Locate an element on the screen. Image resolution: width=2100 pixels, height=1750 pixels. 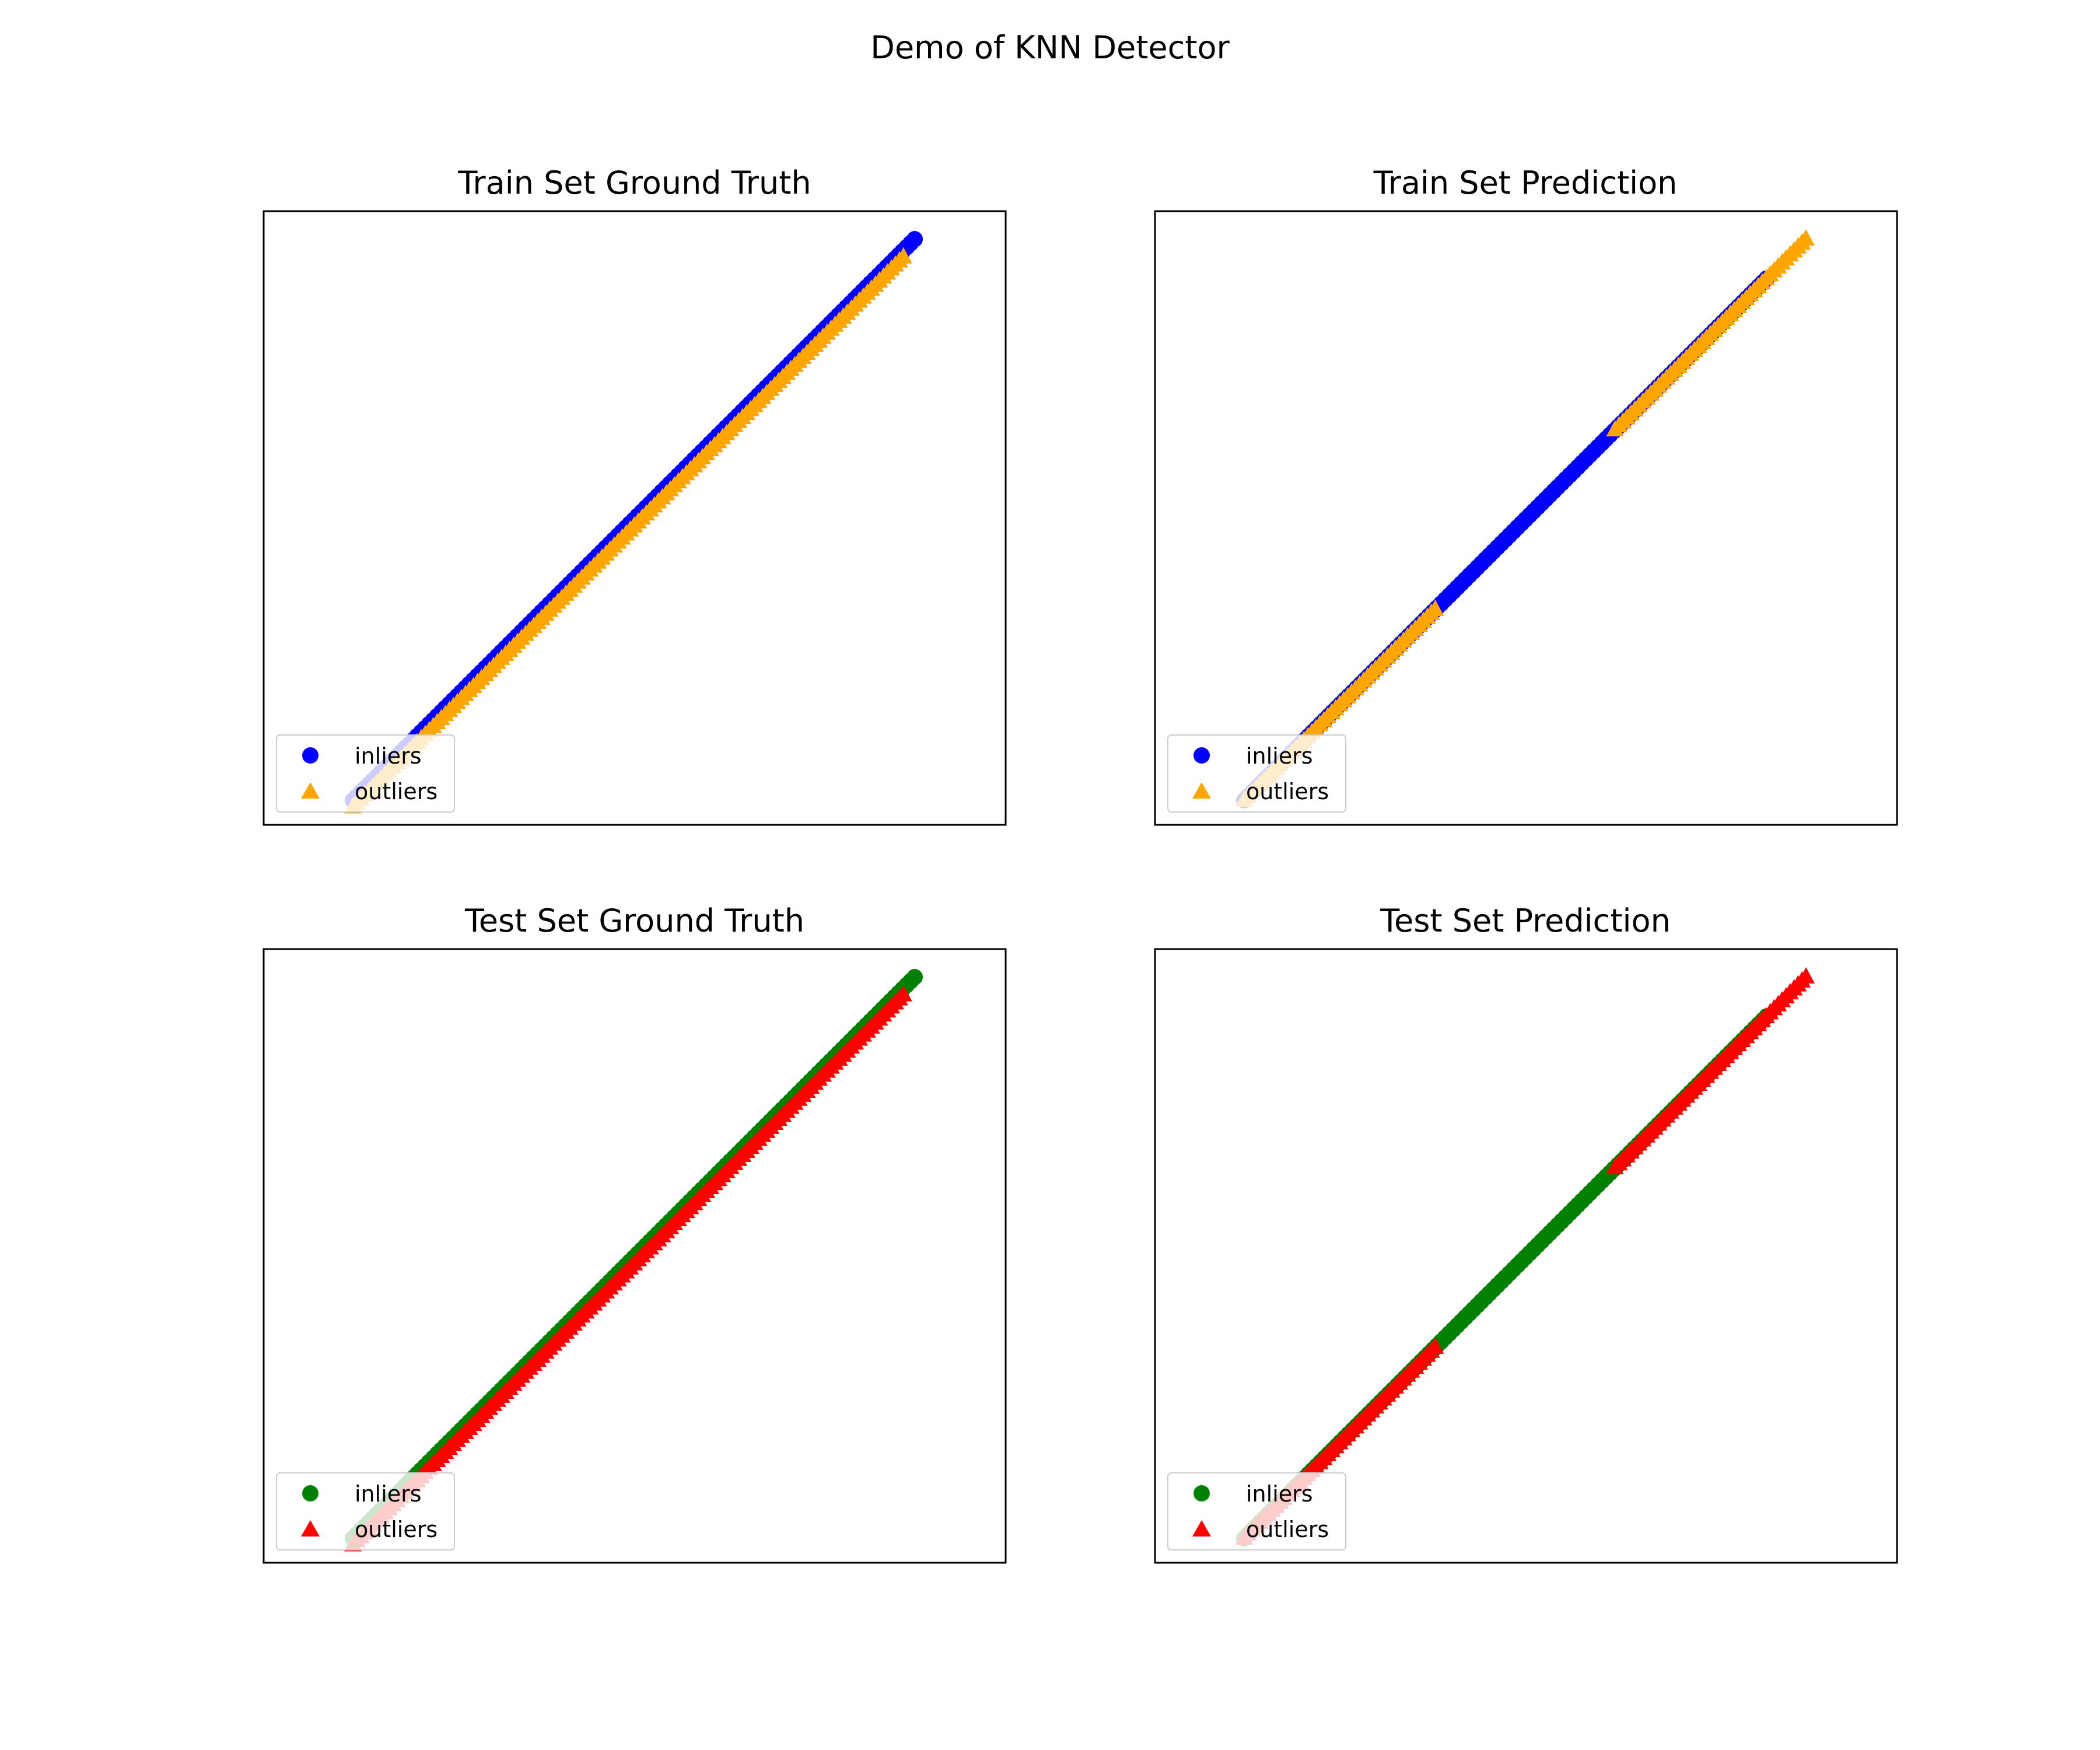
subplot-train-prediction: Train Set Prediction inliers outliers is located at coordinates (1526, 495).